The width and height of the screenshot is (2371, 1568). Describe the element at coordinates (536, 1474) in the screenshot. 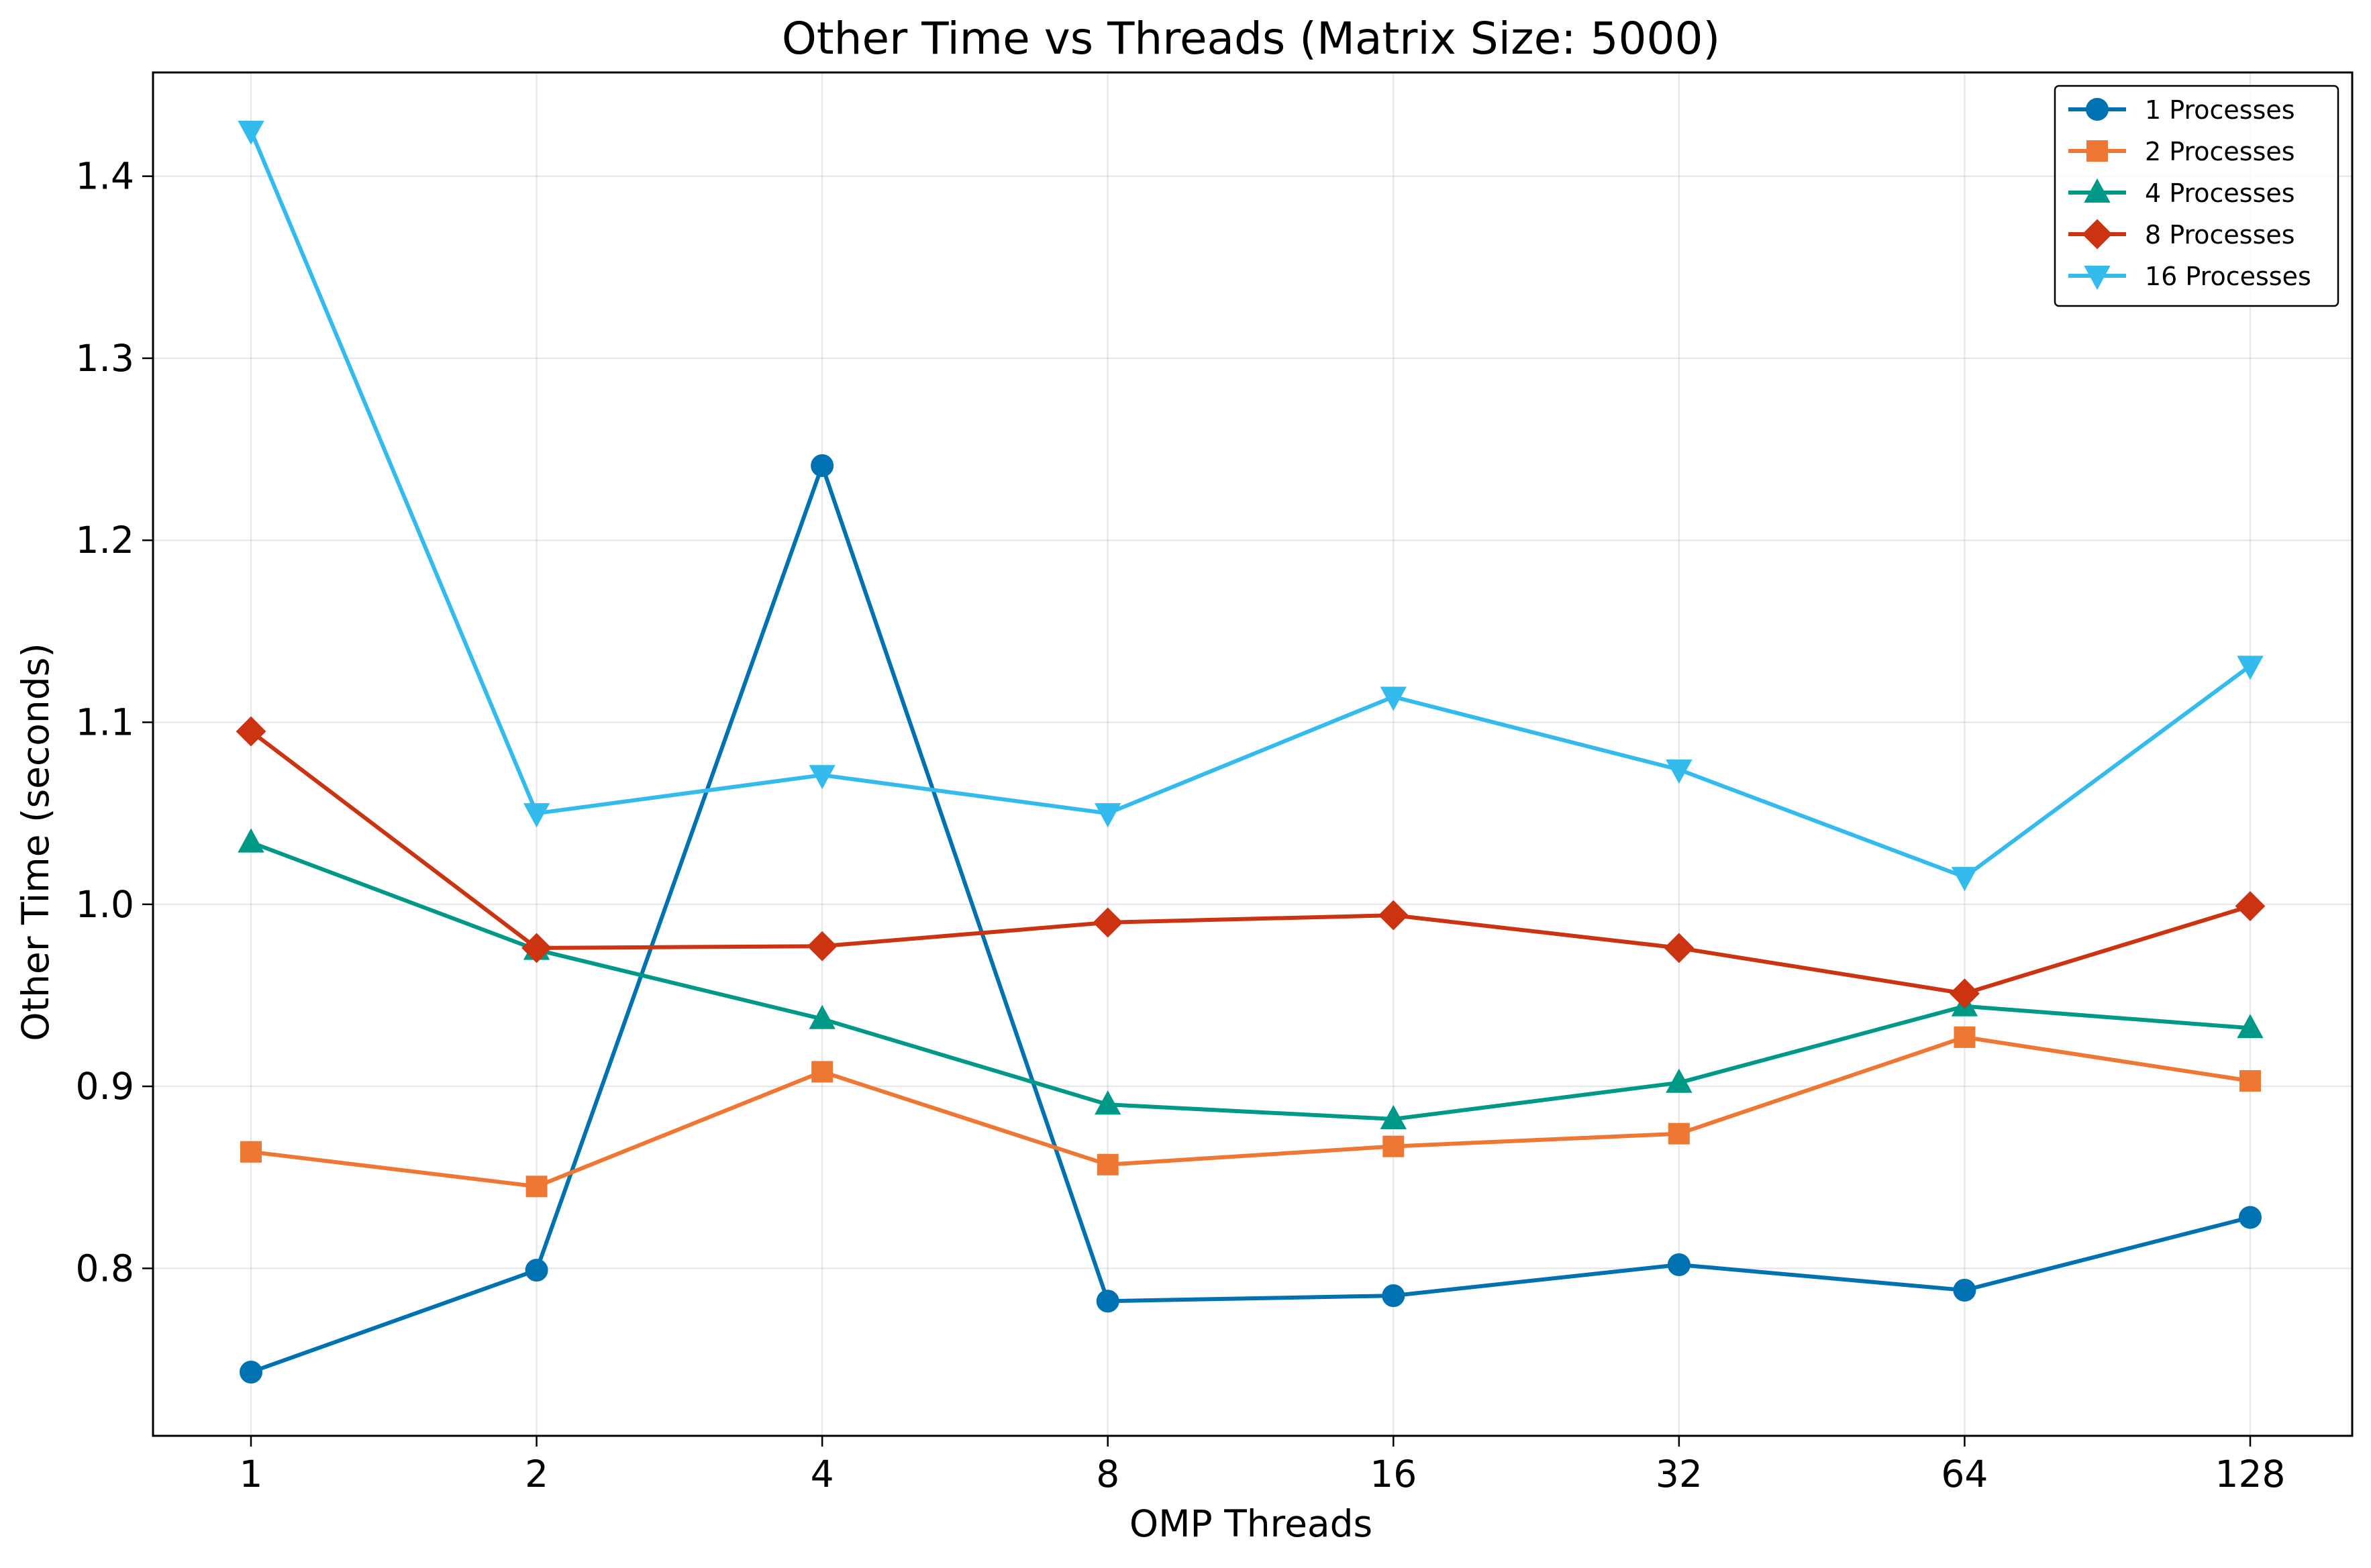

I see `x-tick-label: 2` at that location.